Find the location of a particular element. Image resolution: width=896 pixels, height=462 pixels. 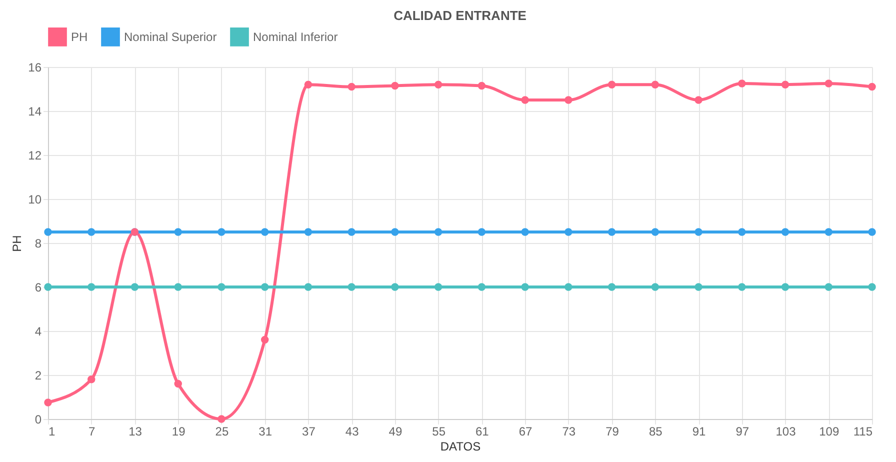

x-tick-label: 43 is located at coordinates (352, 431).